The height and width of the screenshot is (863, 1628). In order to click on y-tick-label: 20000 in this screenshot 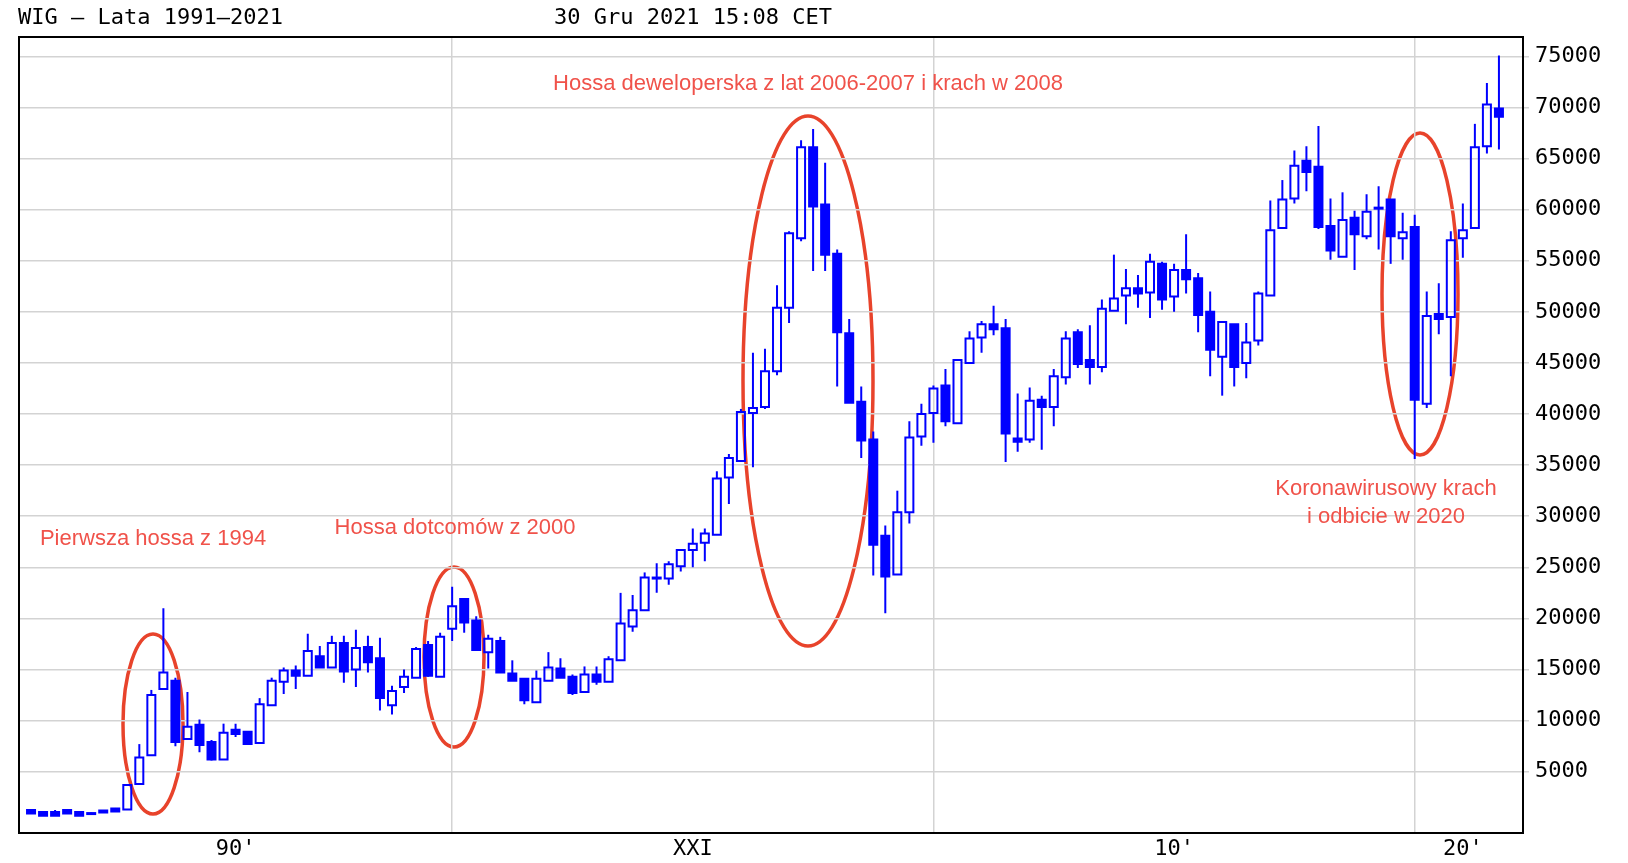, I will do `click(1568, 617)`.